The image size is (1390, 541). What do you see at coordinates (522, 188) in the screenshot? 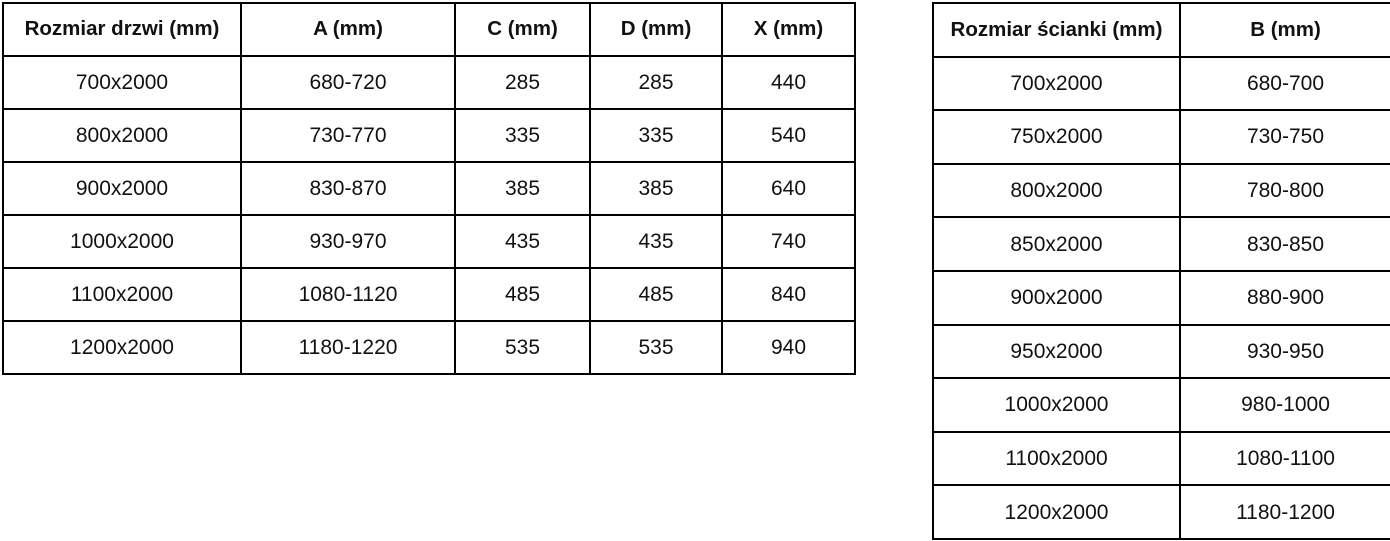
I see `cell-c: 385` at bounding box center [522, 188].